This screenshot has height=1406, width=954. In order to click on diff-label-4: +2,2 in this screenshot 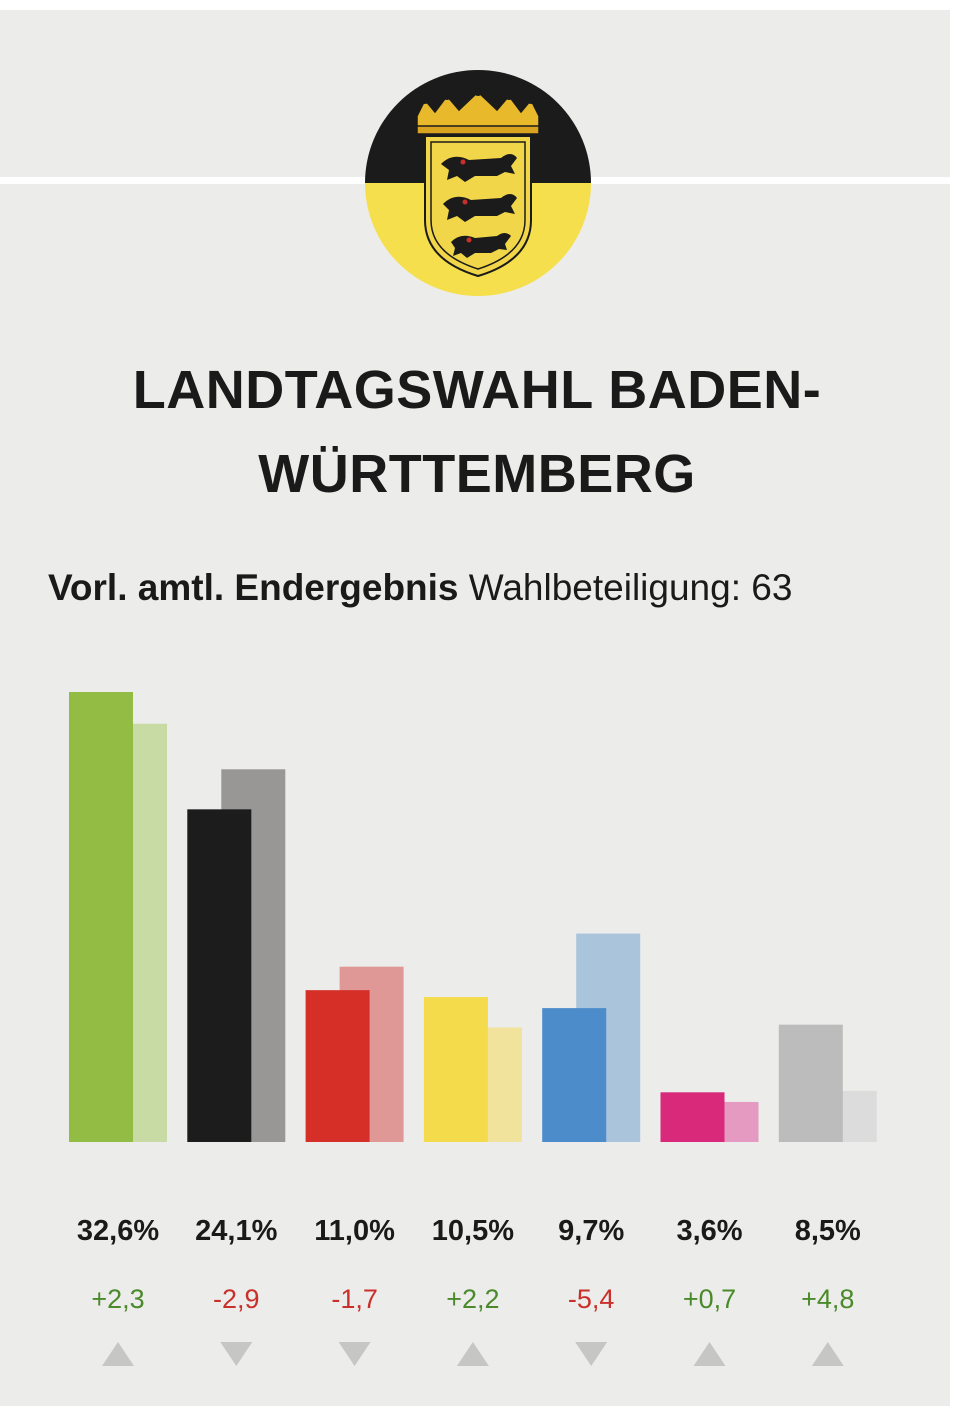, I will do `click(472, 1299)`.